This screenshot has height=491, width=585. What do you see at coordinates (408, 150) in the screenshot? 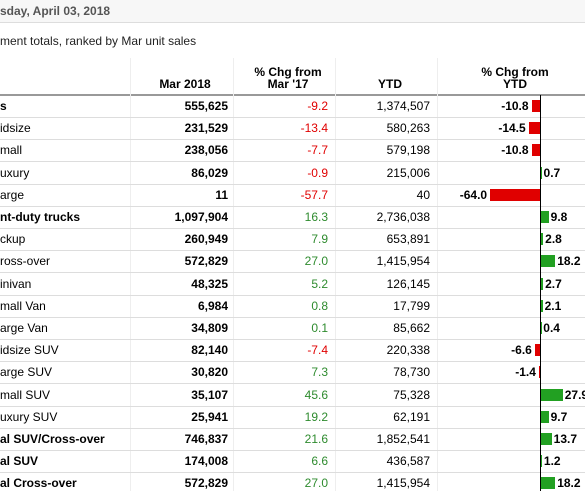
I see `number-cell: 579,198` at bounding box center [408, 150].